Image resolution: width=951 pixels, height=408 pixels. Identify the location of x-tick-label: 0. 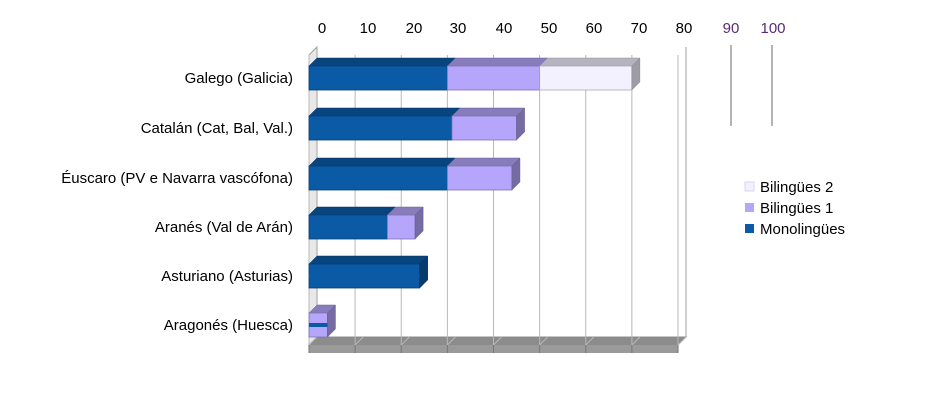
(322, 28).